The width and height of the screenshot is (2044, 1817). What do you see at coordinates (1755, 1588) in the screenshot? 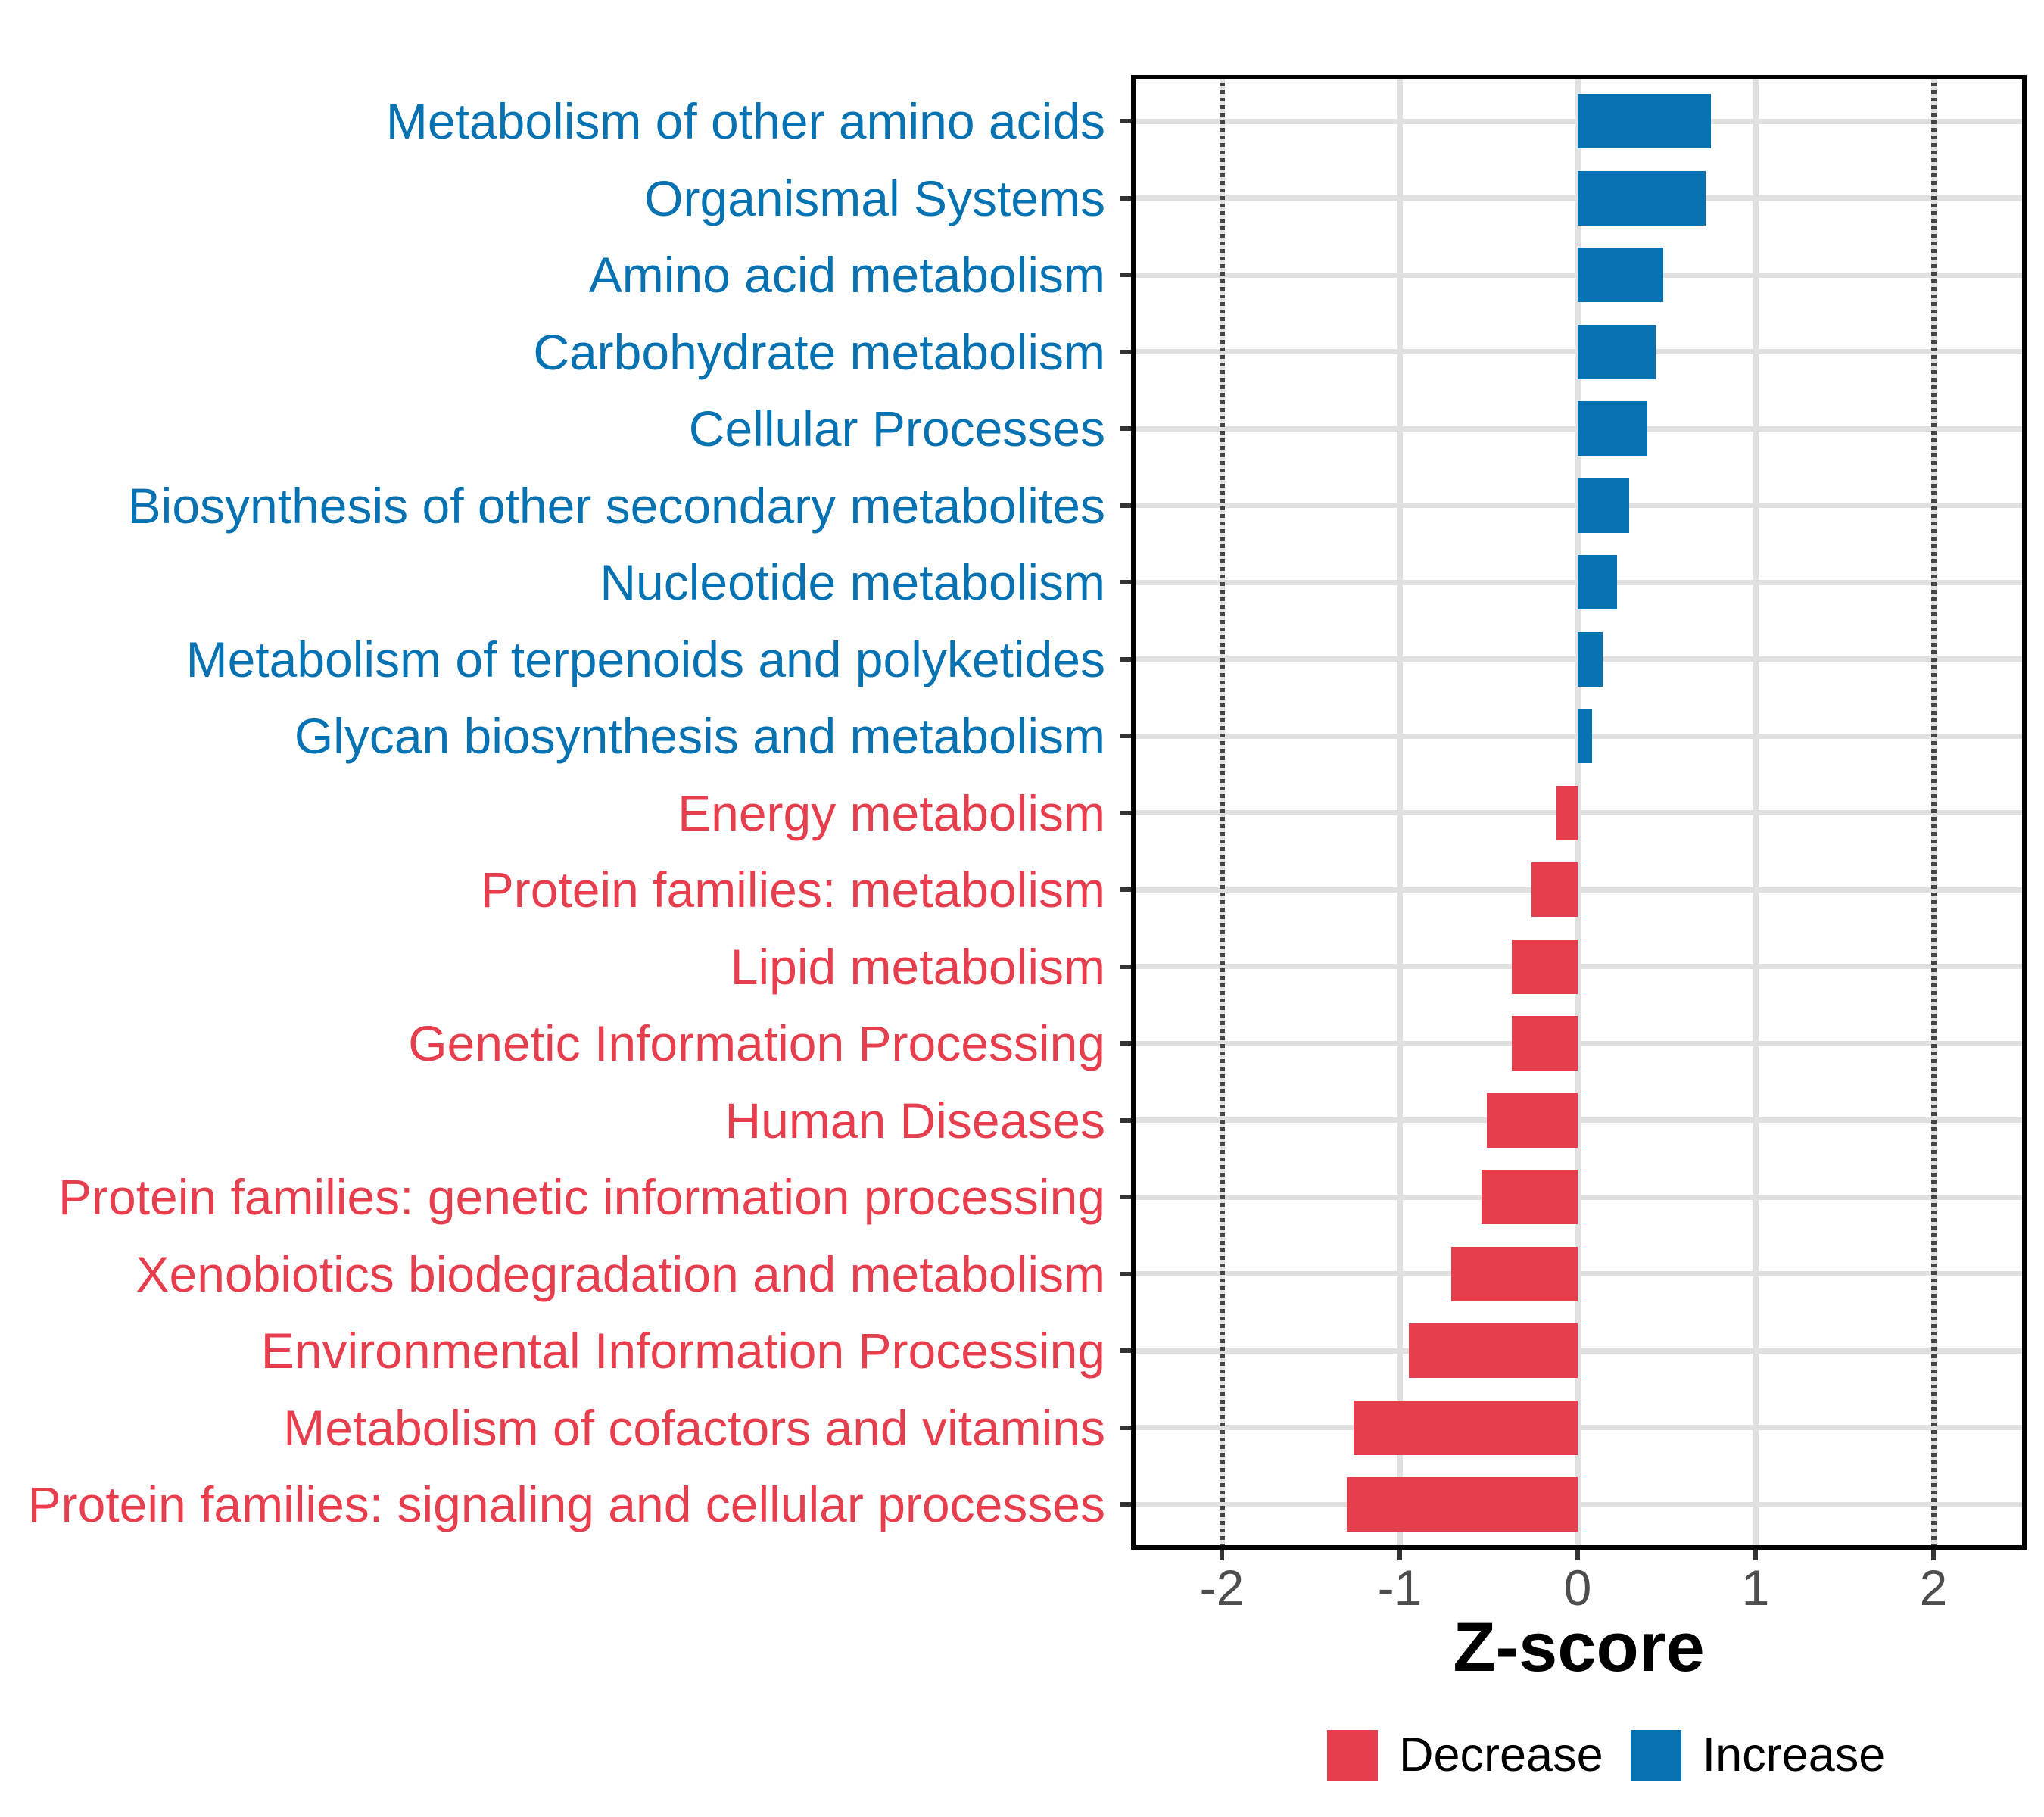
I see `x-axis-tick-label: 1` at bounding box center [1755, 1588].